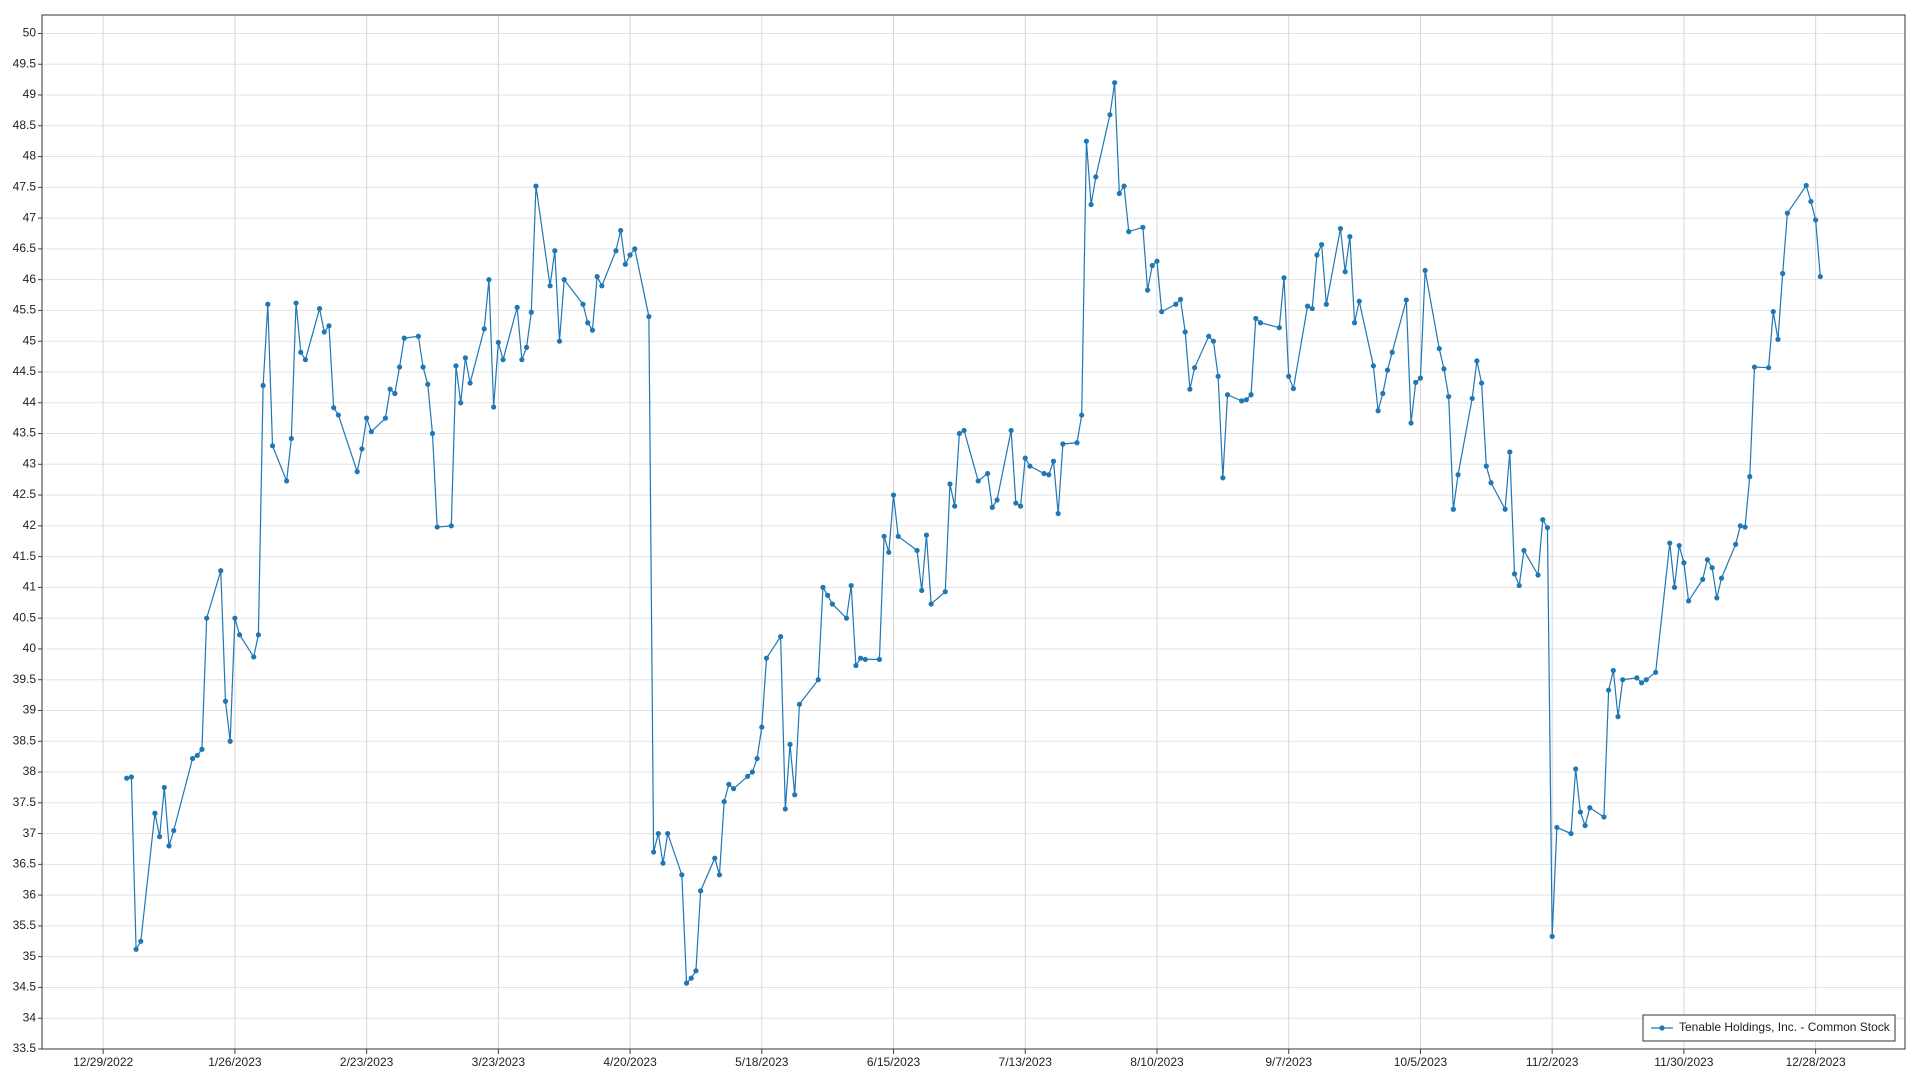  Describe the element at coordinates (1288, 1062) in the screenshot. I see `x-tick-label: 9/7/2023` at that location.